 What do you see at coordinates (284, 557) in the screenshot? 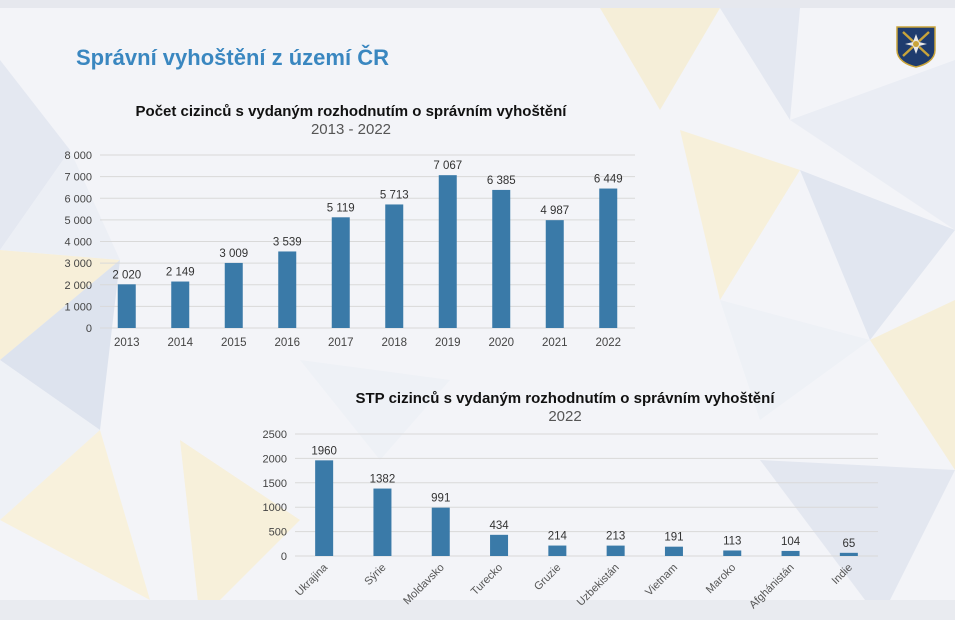
I see `chart2-y-tick-label: 0` at bounding box center [284, 557].